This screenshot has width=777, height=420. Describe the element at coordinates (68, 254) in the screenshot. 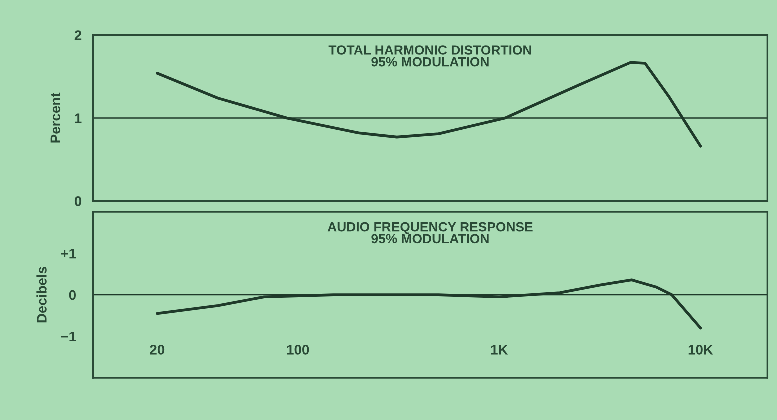

I see `y-tick-label: +1` at that location.